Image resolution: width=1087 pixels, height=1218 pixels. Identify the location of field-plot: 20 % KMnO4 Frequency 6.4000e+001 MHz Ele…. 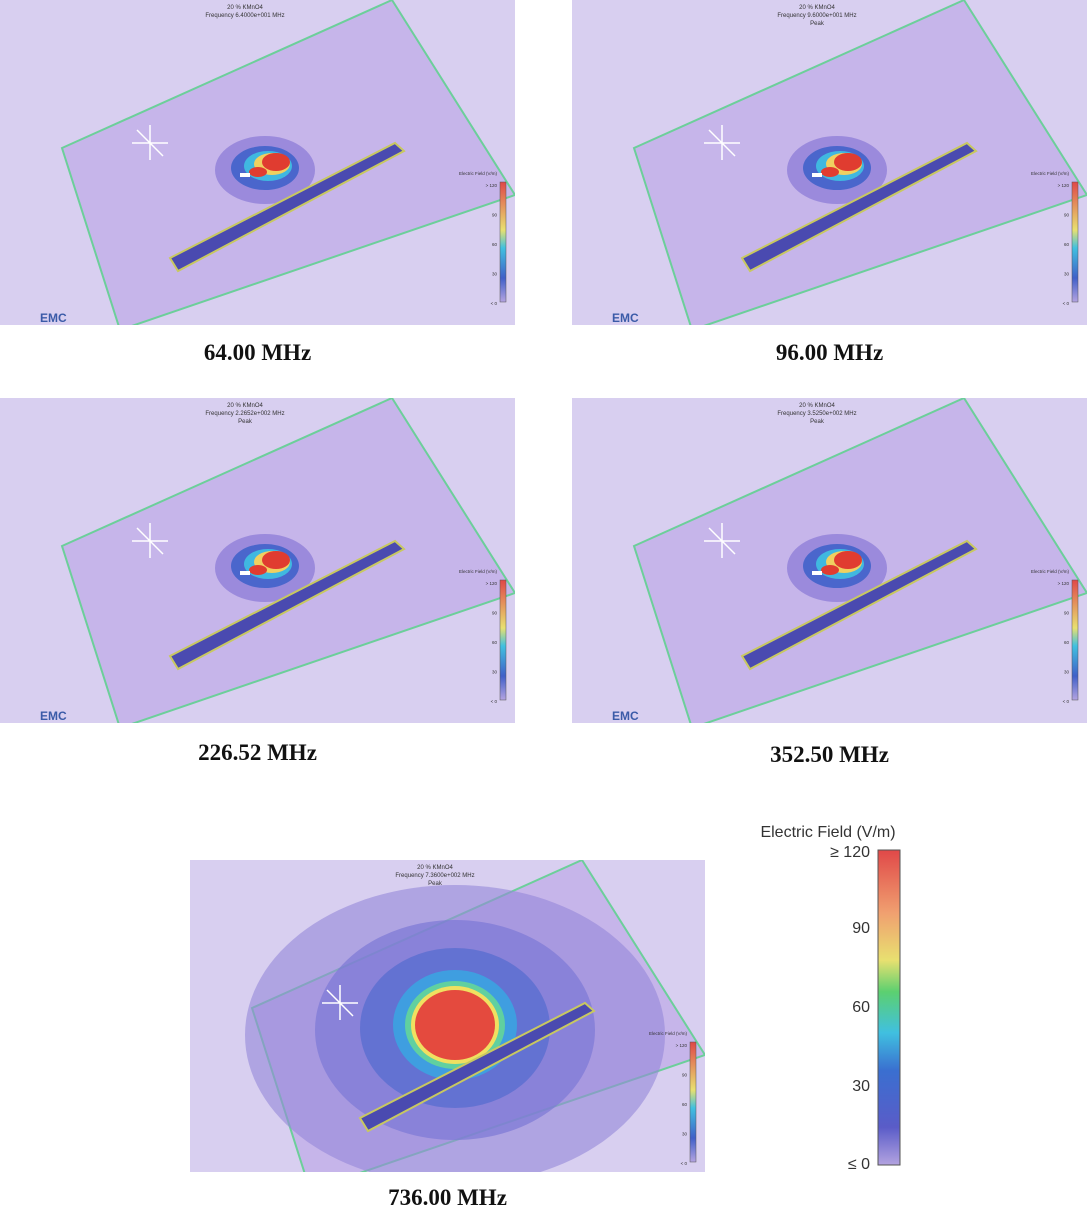
(257, 162).